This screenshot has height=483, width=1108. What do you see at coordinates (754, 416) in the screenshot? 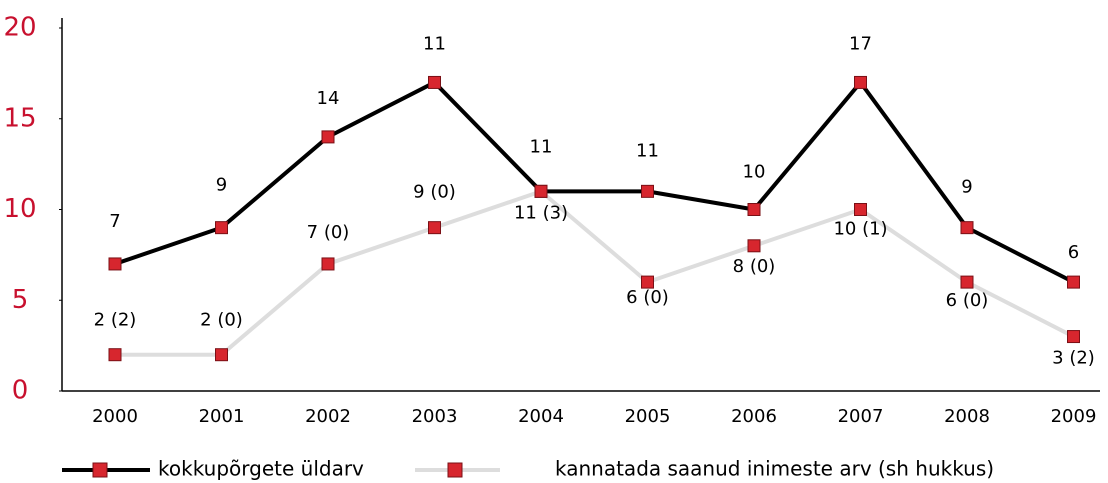
I see `x-tick-label: 2006` at bounding box center [754, 416].